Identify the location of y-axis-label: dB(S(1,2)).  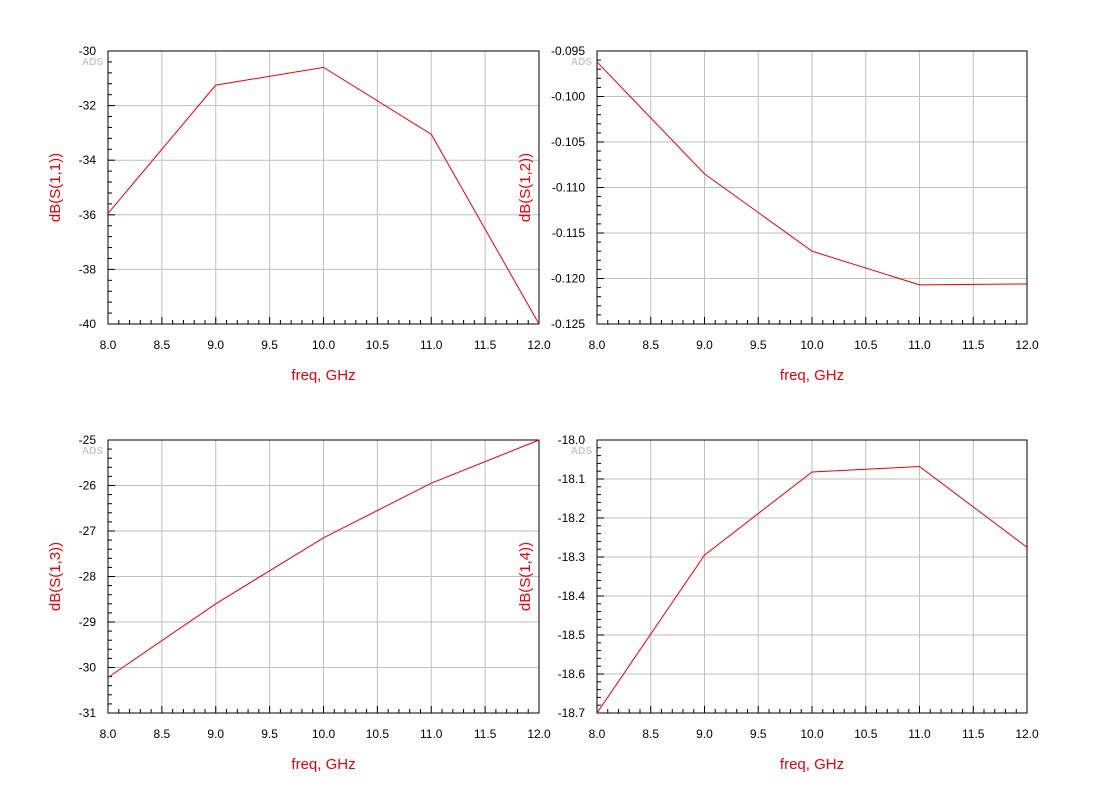
(525, 187).